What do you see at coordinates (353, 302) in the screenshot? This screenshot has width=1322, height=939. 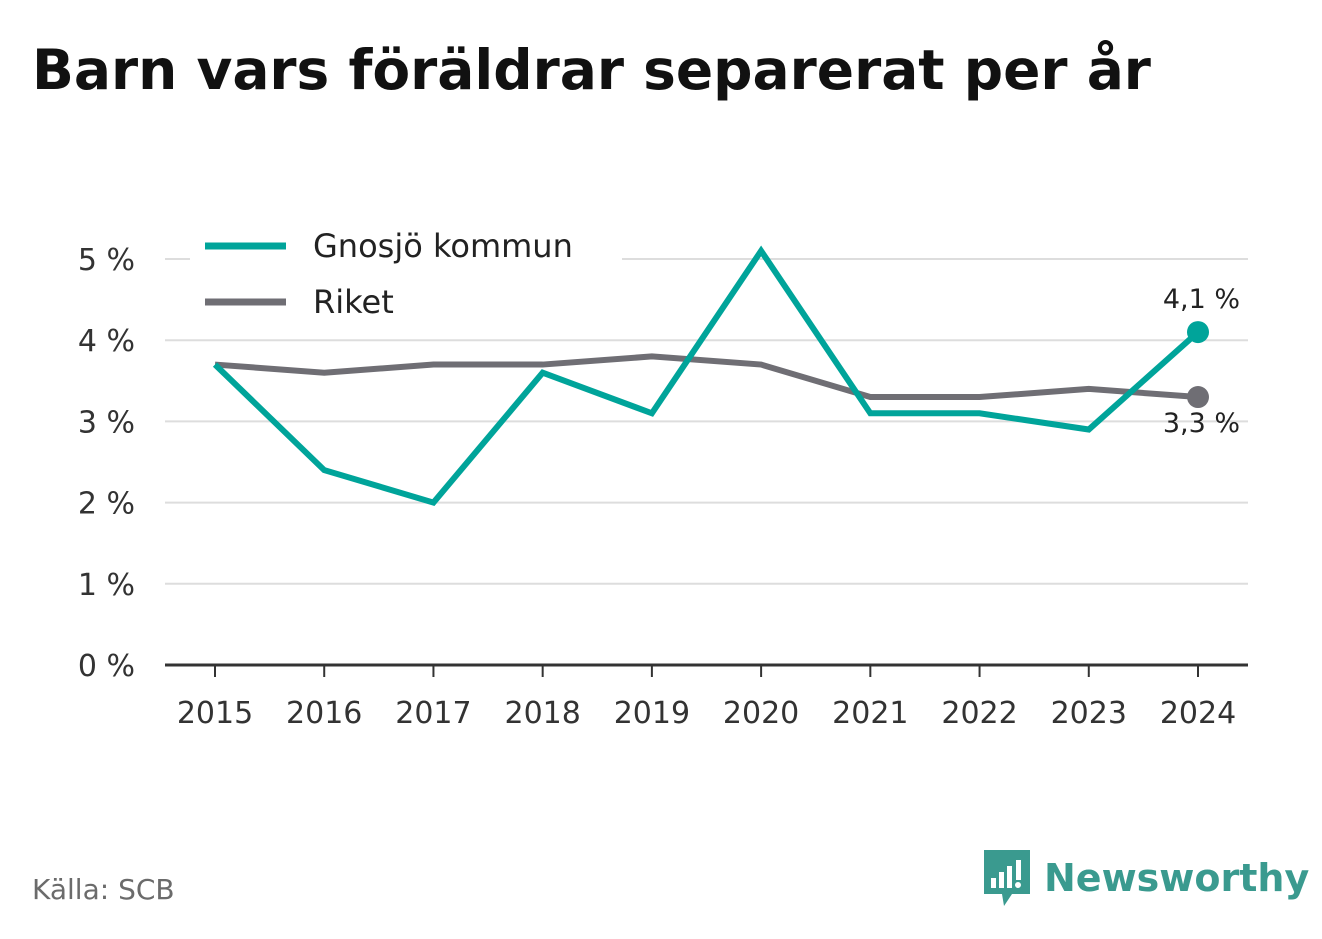 I see `legend-label: Riket` at bounding box center [353, 302].